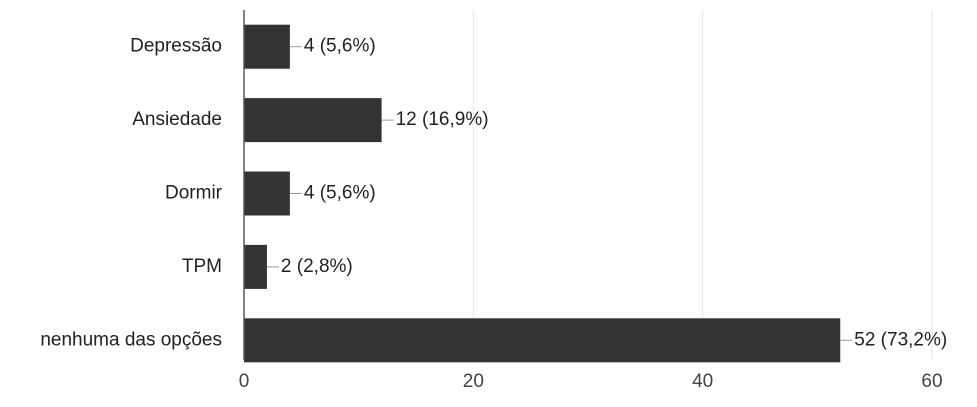 This screenshot has width=977, height=407. What do you see at coordinates (317, 266) in the screenshot?
I see `data-label: 2 (2,8%)` at bounding box center [317, 266].